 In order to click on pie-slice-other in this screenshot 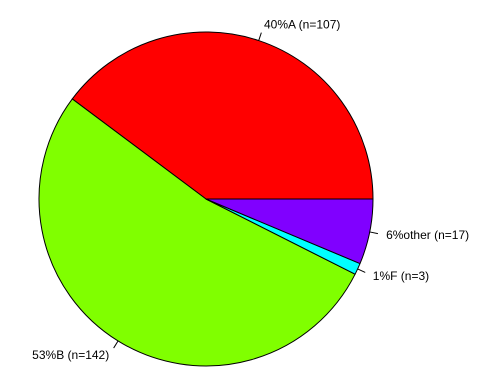, I will do `click(289, 231)`.